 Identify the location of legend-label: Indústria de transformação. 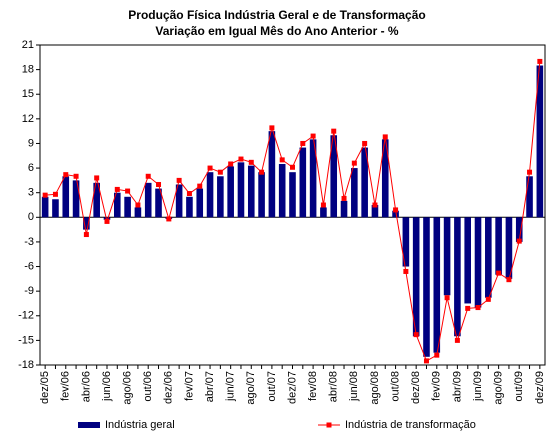
(410, 425).